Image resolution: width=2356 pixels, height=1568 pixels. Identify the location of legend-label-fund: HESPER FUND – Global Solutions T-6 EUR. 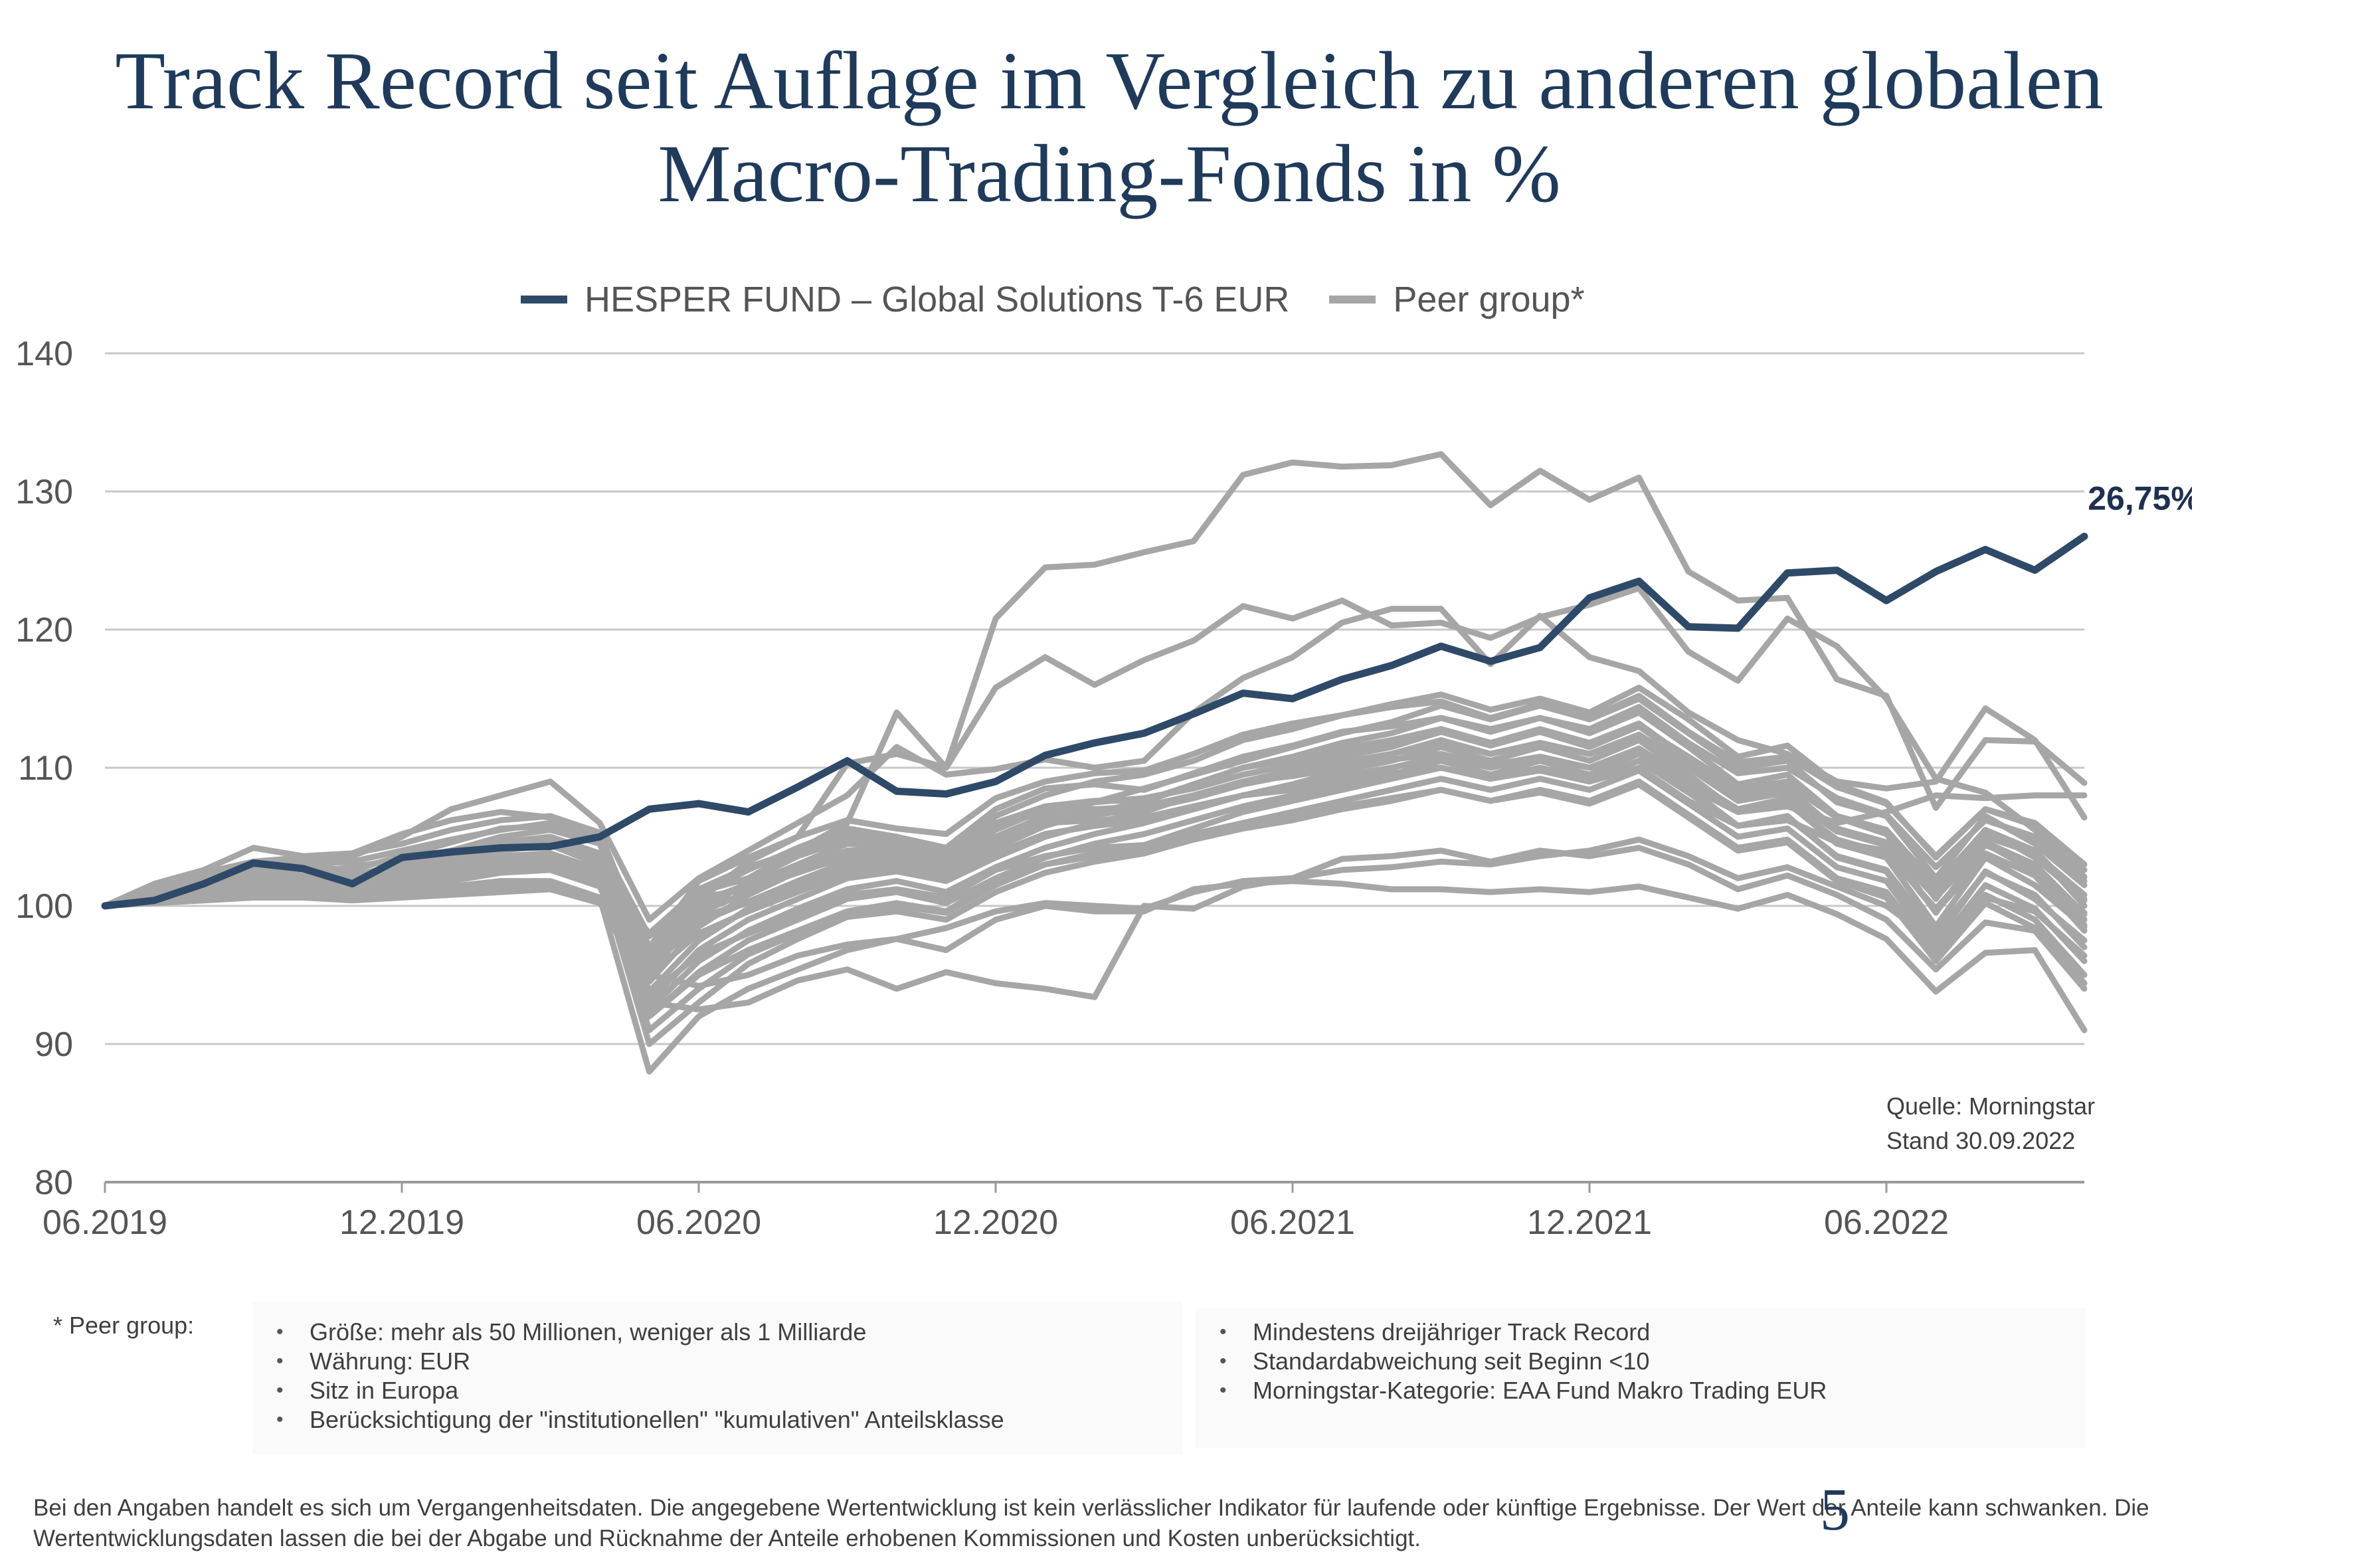
(937, 299).